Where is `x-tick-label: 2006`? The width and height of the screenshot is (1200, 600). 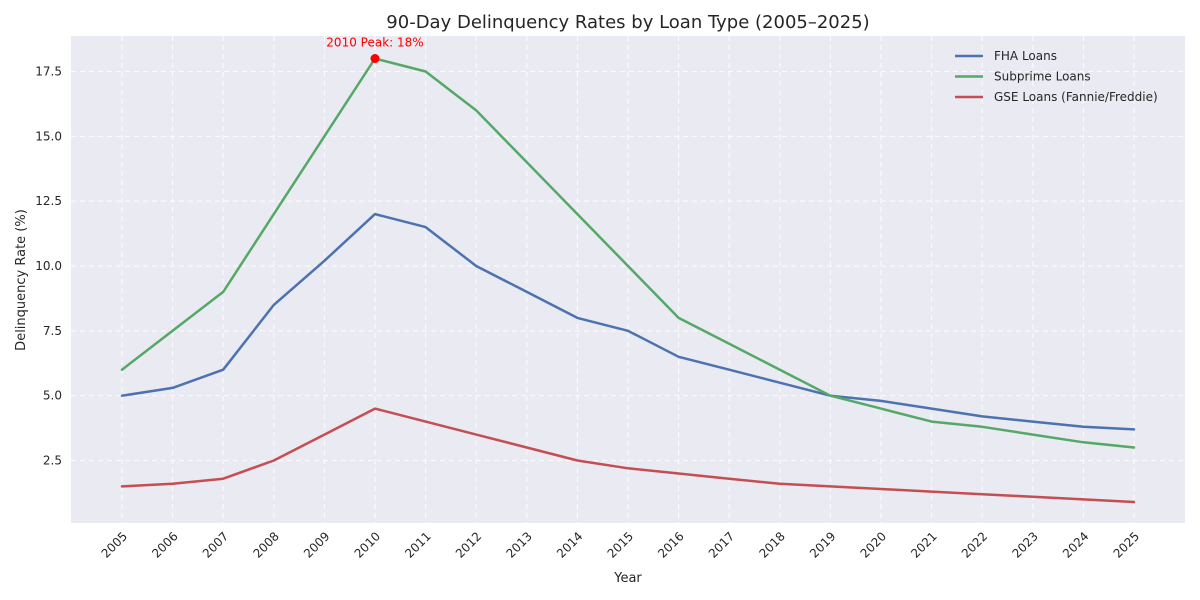
x-tick-label: 2006 is located at coordinates (164, 544).